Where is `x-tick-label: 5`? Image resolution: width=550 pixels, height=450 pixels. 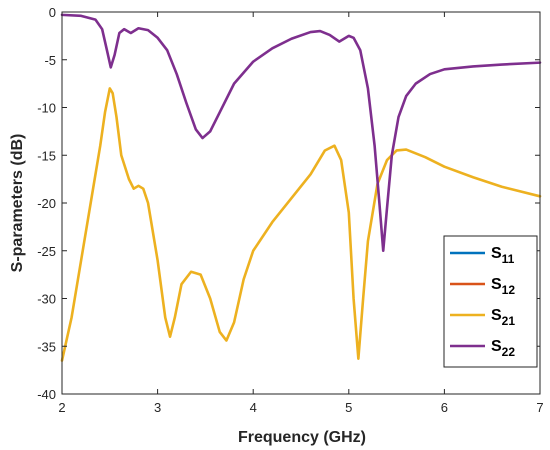
x-tick-label: 5 is located at coordinates (348, 407).